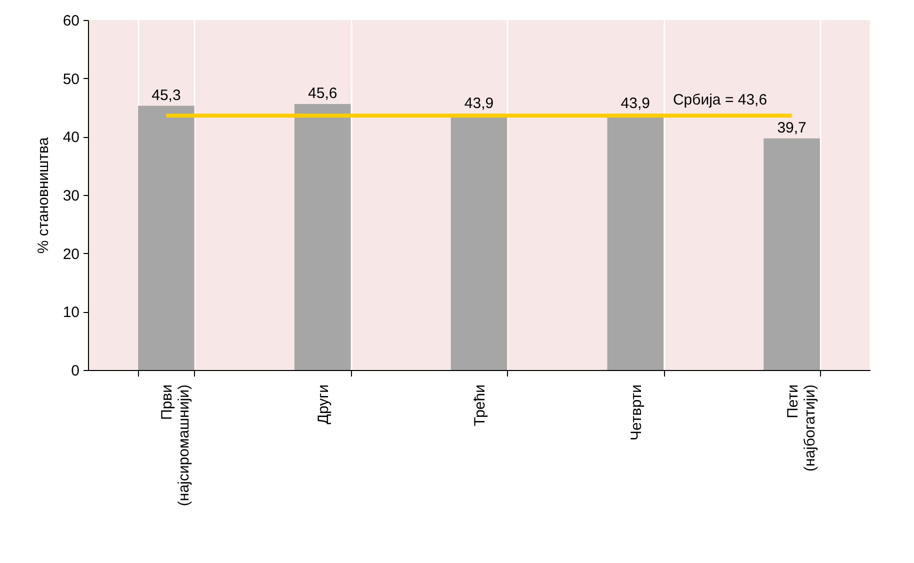 The image size is (914, 563). Describe the element at coordinates (791, 127) in the screenshot. I see `data-label: 39,7` at that location.